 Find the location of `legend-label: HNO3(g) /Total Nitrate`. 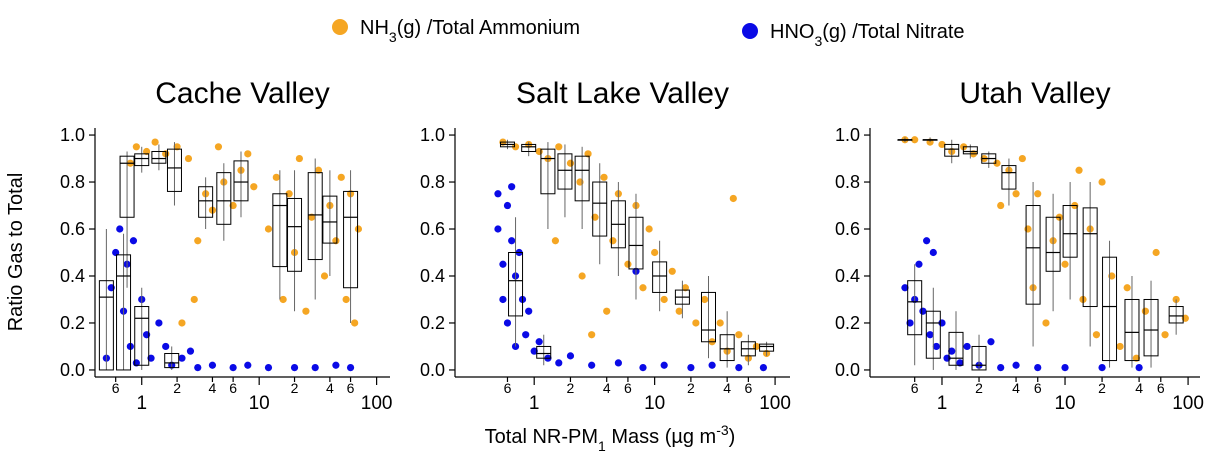

legend-label: HNO3(g) /Total Nitrate is located at coordinates (867, 35).